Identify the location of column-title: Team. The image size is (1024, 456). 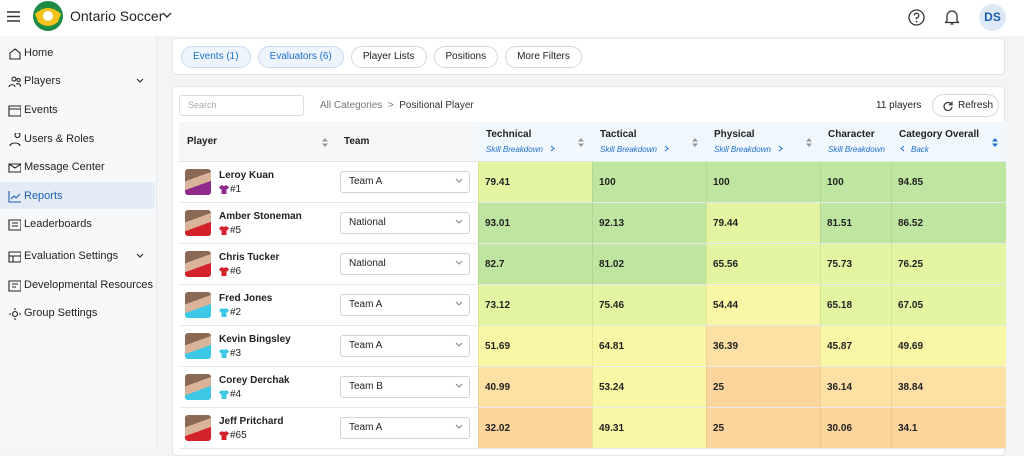
(357, 141).